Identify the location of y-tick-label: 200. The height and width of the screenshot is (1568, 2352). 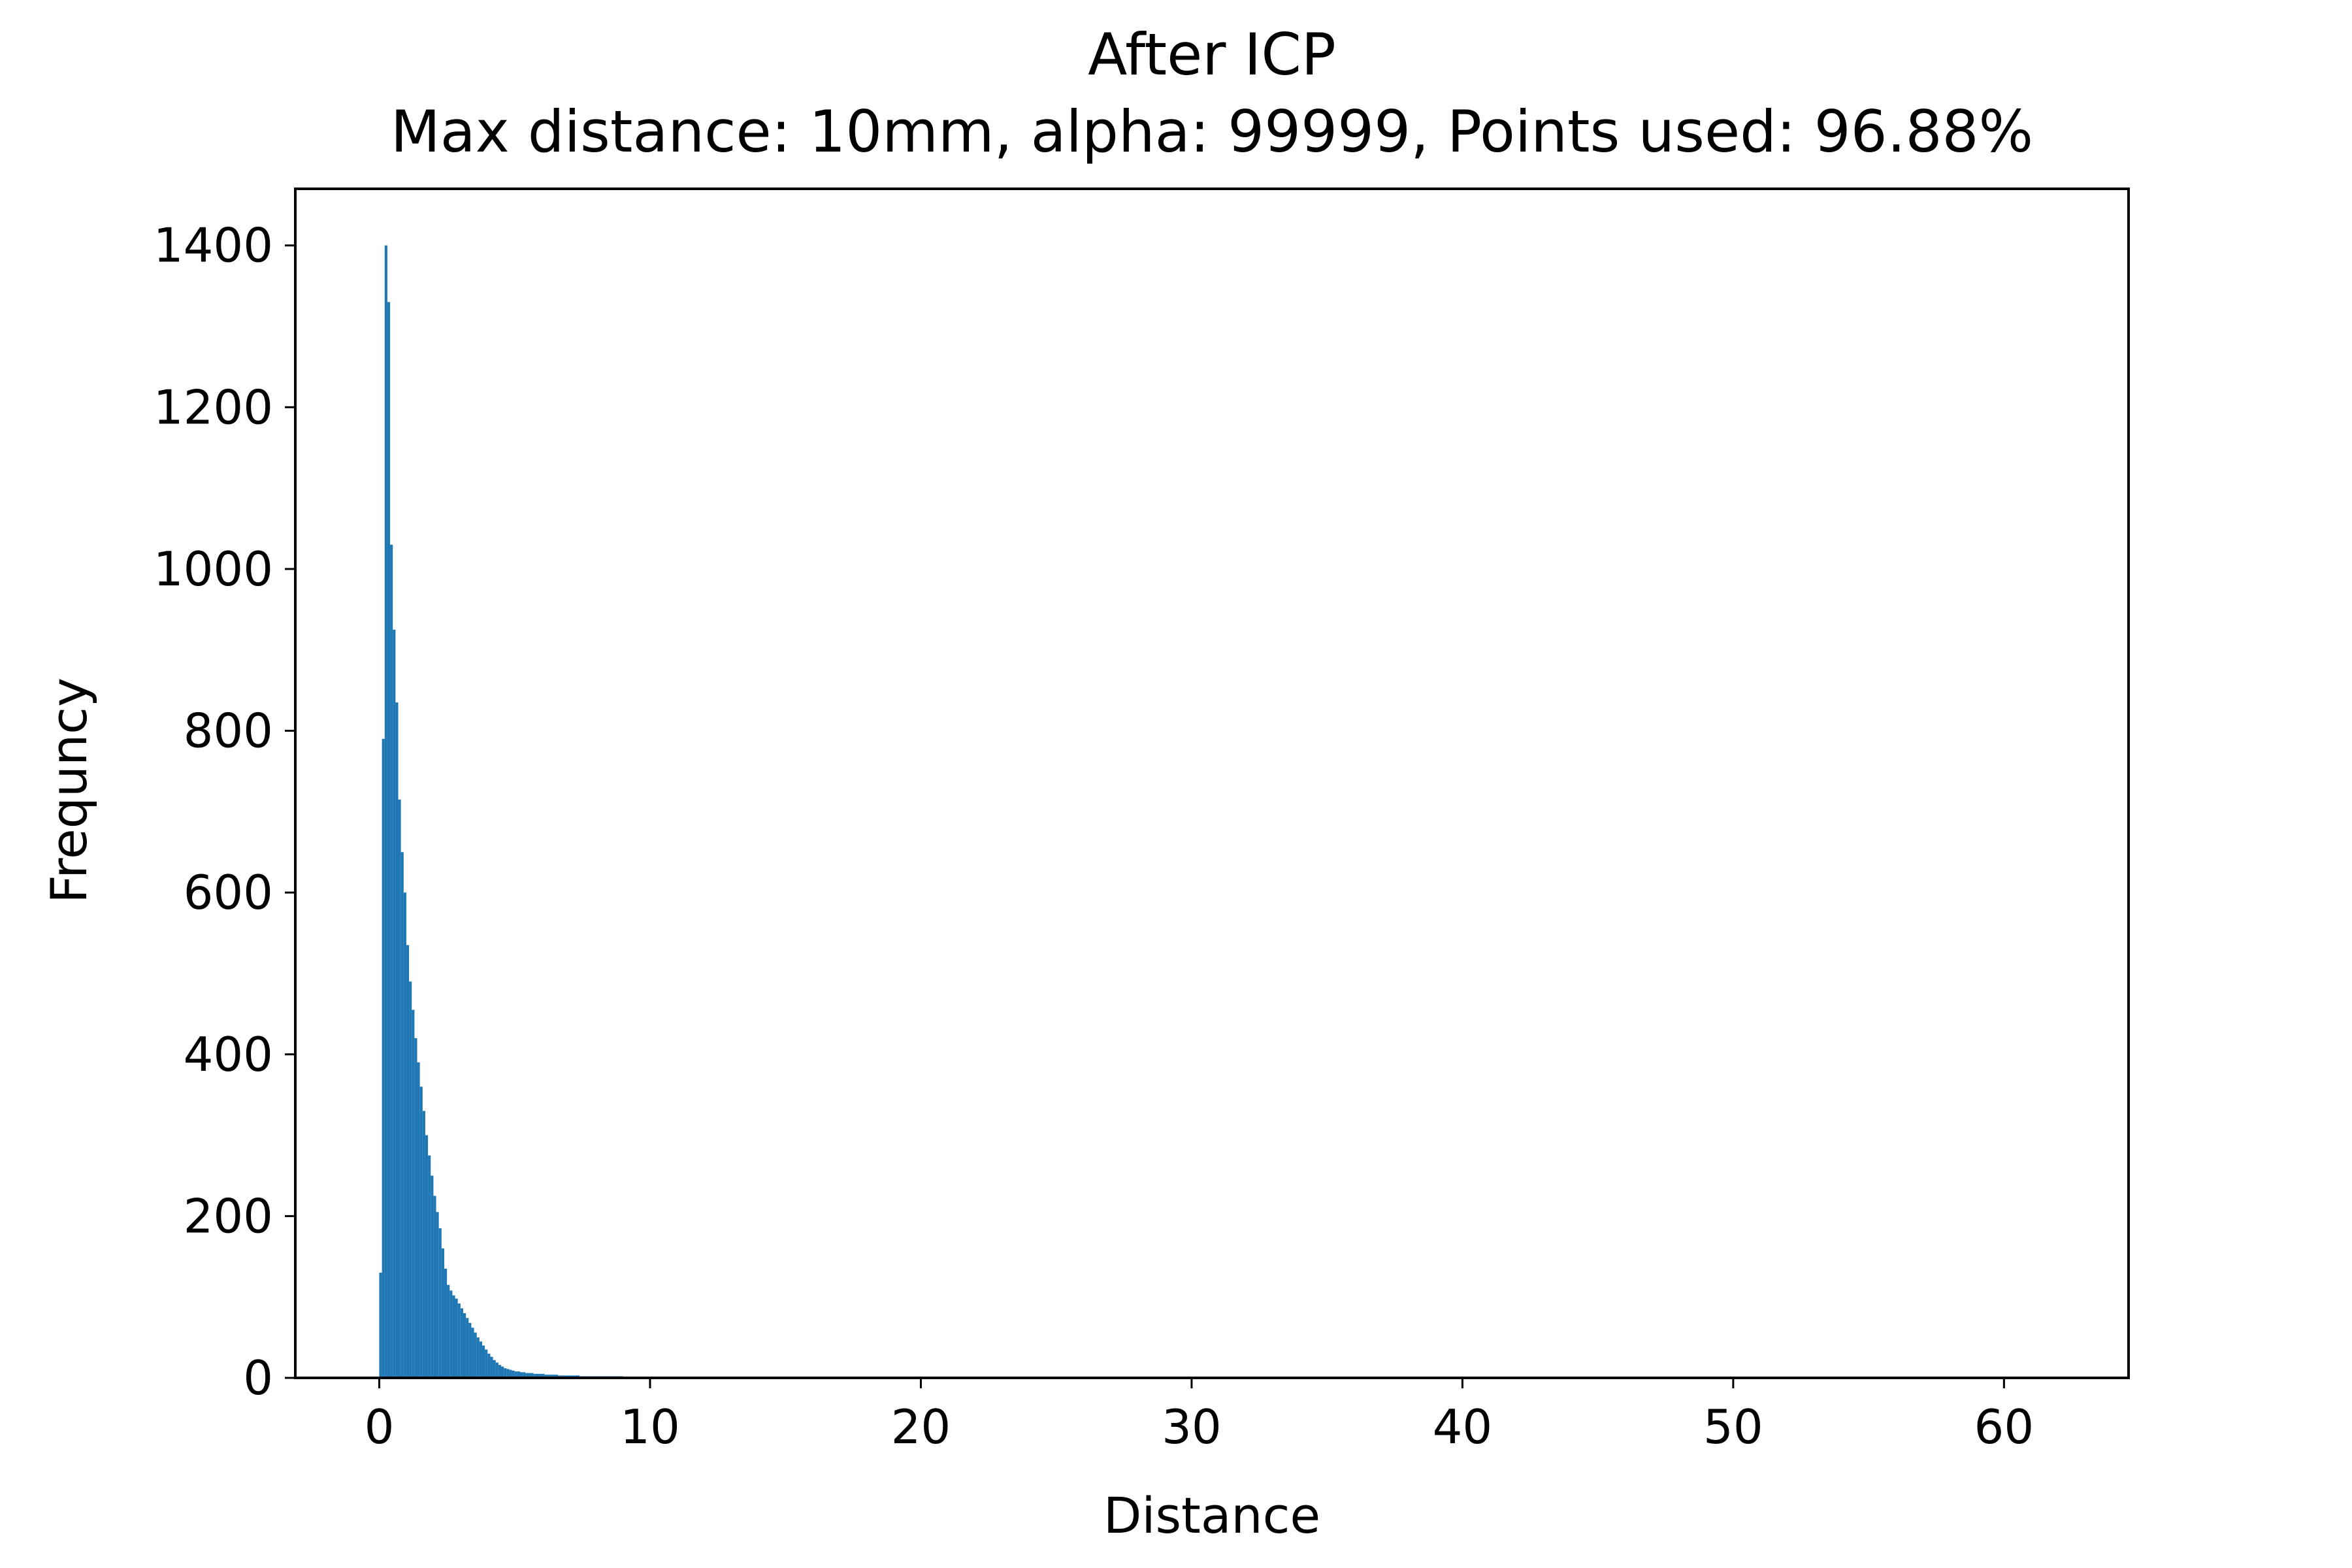
(228, 1215).